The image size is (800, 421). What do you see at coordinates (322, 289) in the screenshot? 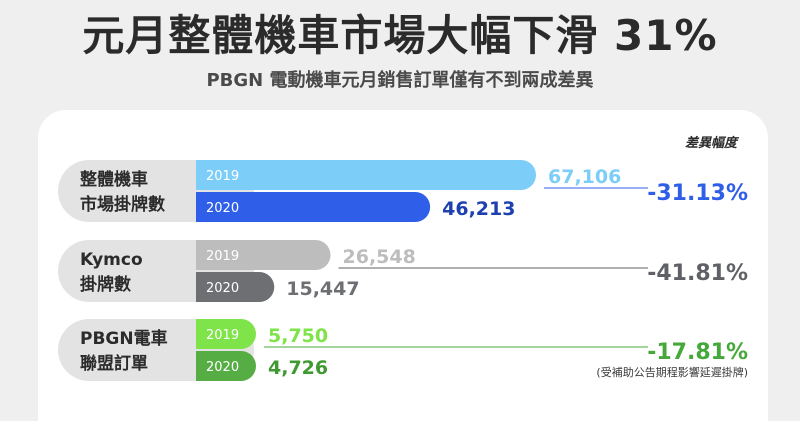
I see `bar-value-label: 15,447` at bounding box center [322, 289].